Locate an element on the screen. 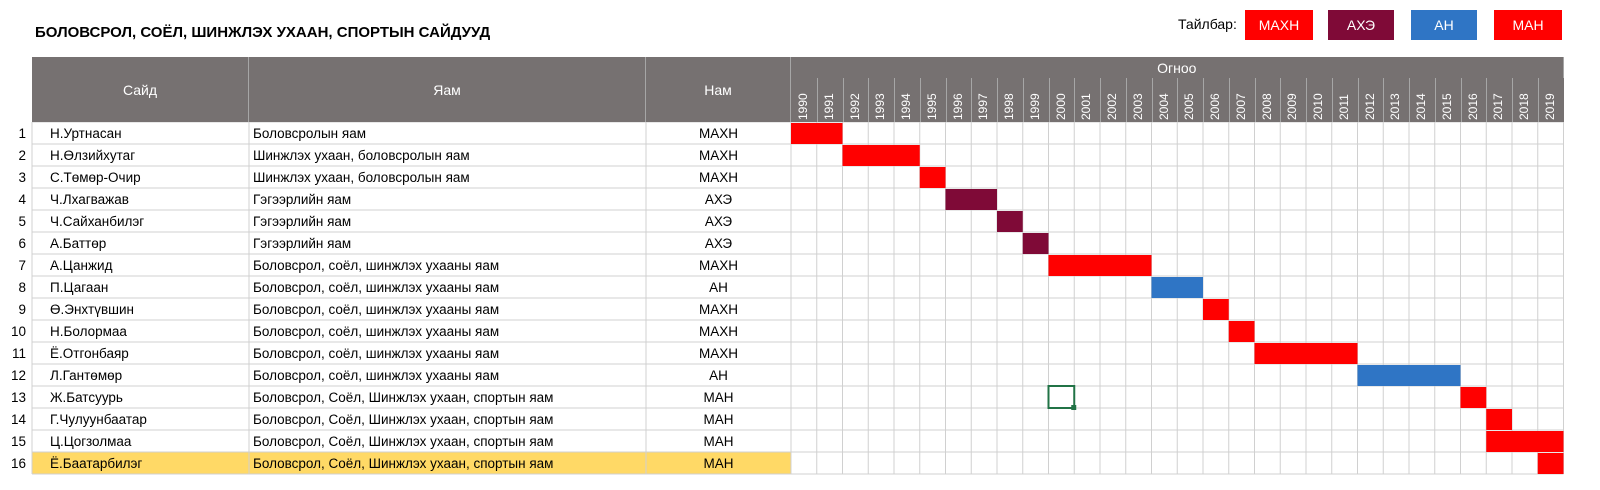  year-label: 2009 is located at coordinates (1292, 106).